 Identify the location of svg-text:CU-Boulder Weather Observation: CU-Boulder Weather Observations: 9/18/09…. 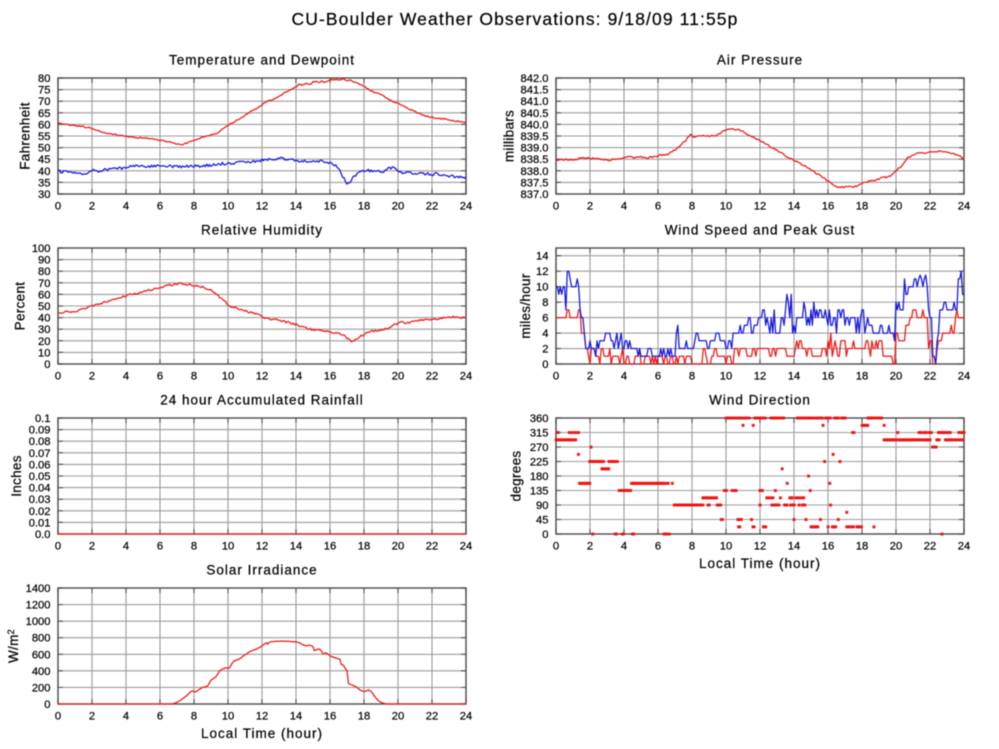
(515, 19).